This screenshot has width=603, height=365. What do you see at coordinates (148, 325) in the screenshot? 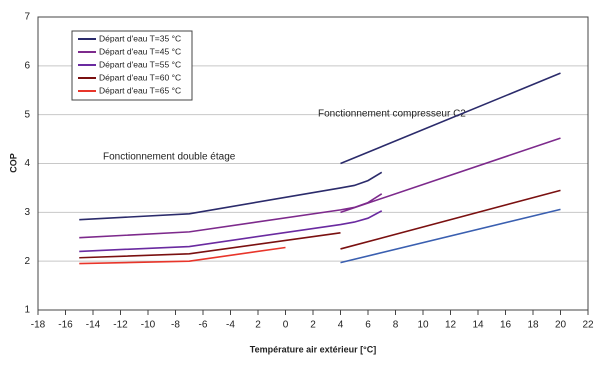
I see `x-tick-label: -10` at bounding box center [148, 325].